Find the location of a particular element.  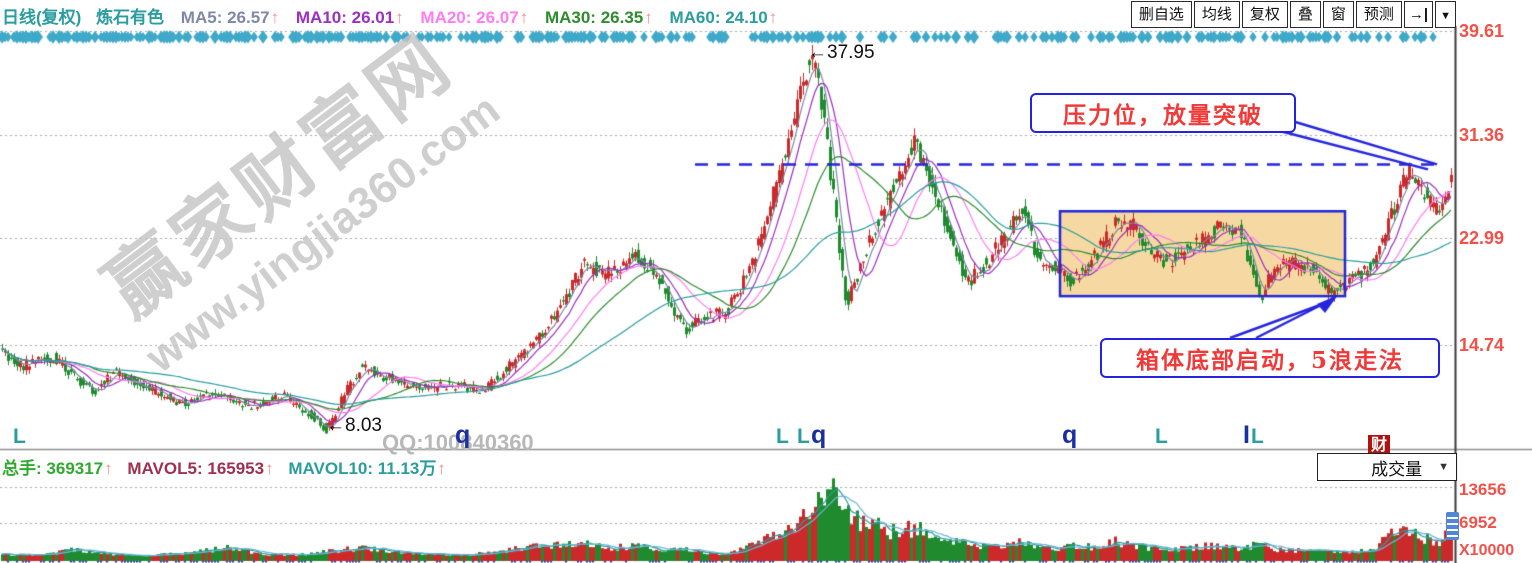

mavol5-up-arrow-icon: ↑ is located at coordinates (269, 468).